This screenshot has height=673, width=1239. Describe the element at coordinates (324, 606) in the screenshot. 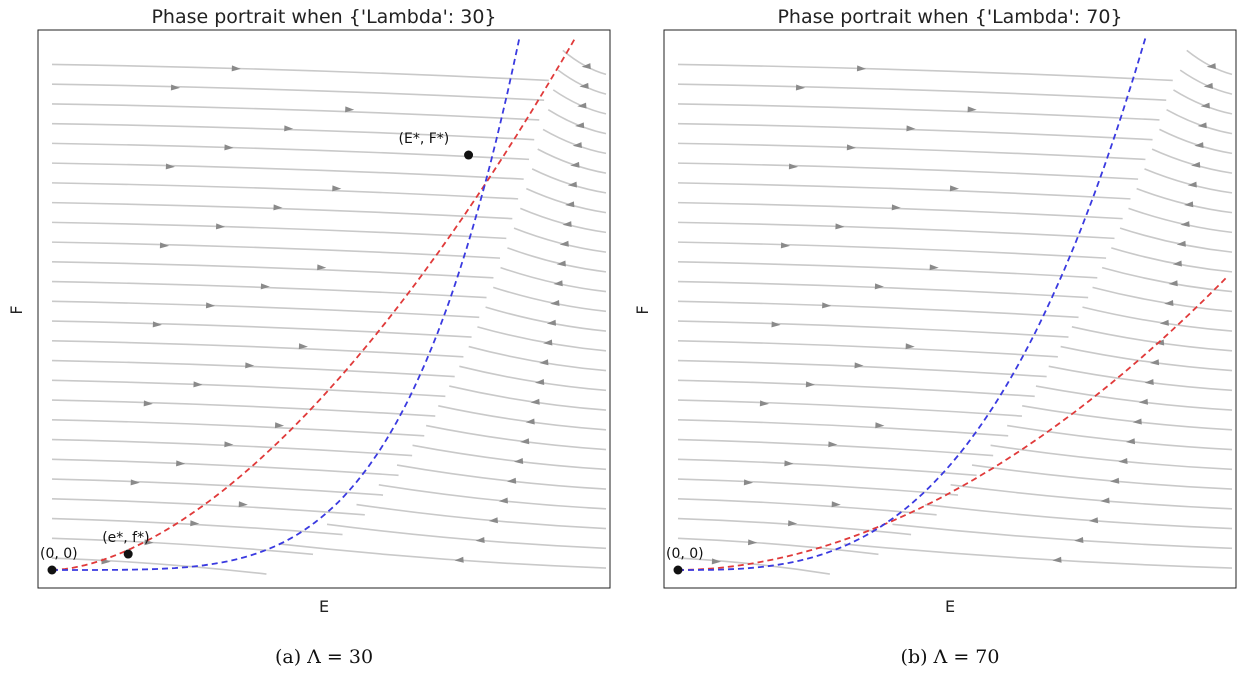

I see `panel-a-xlabel: E` at that location.